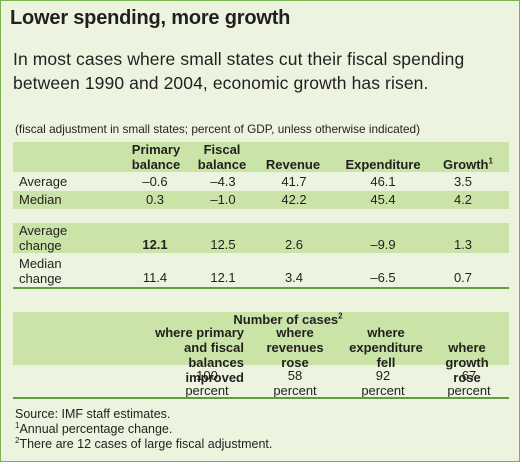  Describe the element at coordinates (294, 244) in the screenshot. I see `cell: 2.6` at that location.